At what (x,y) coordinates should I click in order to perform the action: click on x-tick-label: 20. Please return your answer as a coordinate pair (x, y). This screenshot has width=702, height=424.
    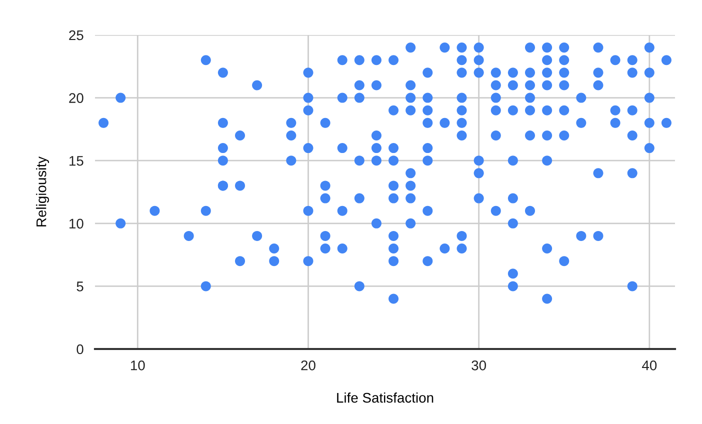
    Looking at the image, I should click on (308, 365).